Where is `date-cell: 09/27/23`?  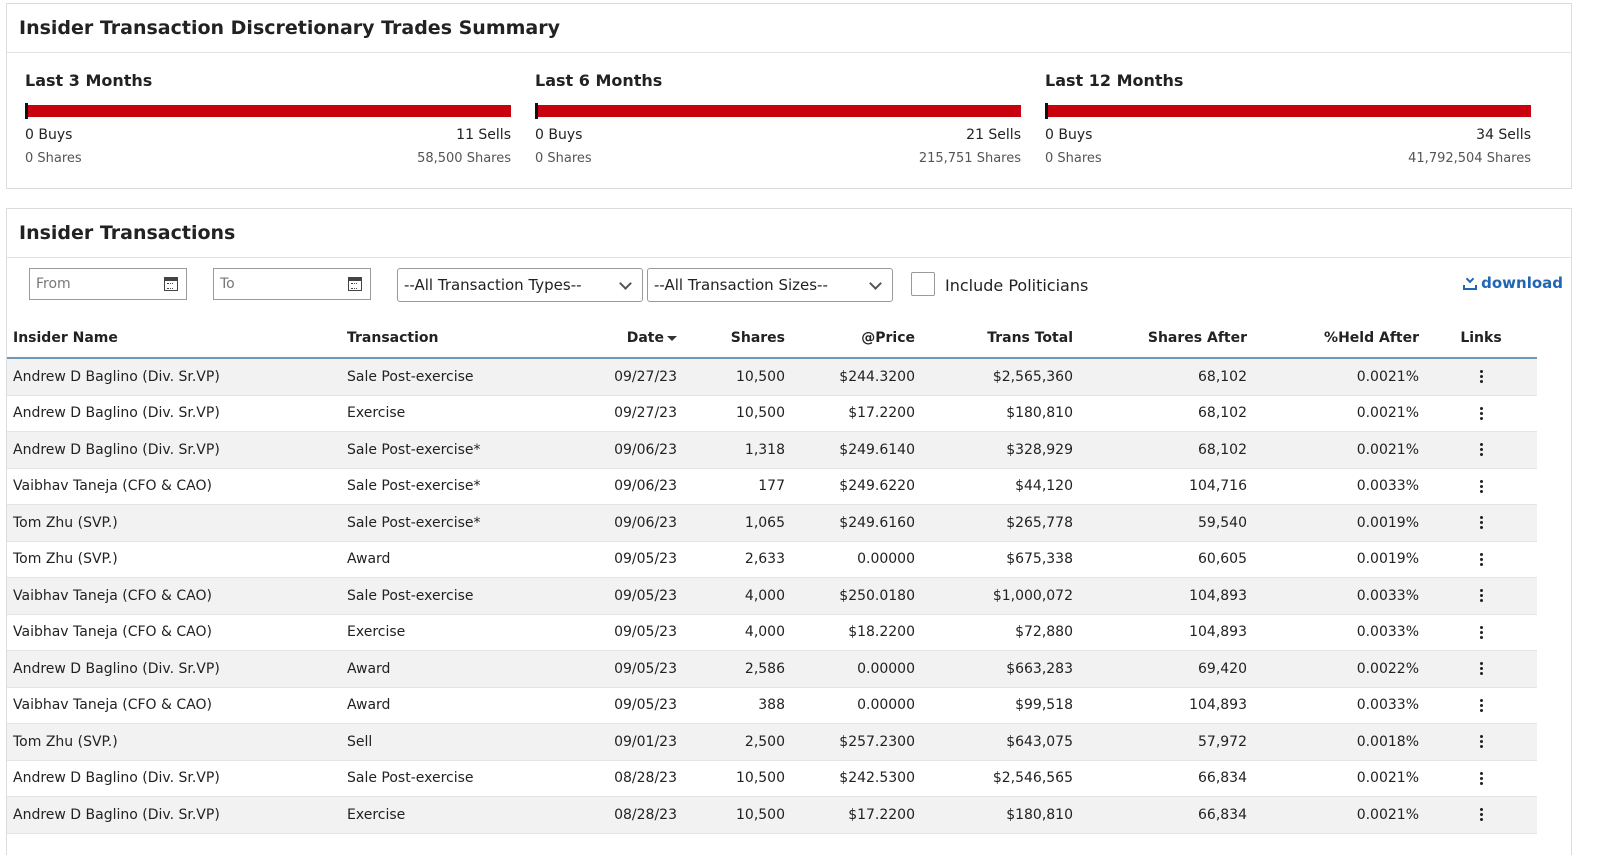
date-cell: 09/27/23 is located at coordinates (618, 377).